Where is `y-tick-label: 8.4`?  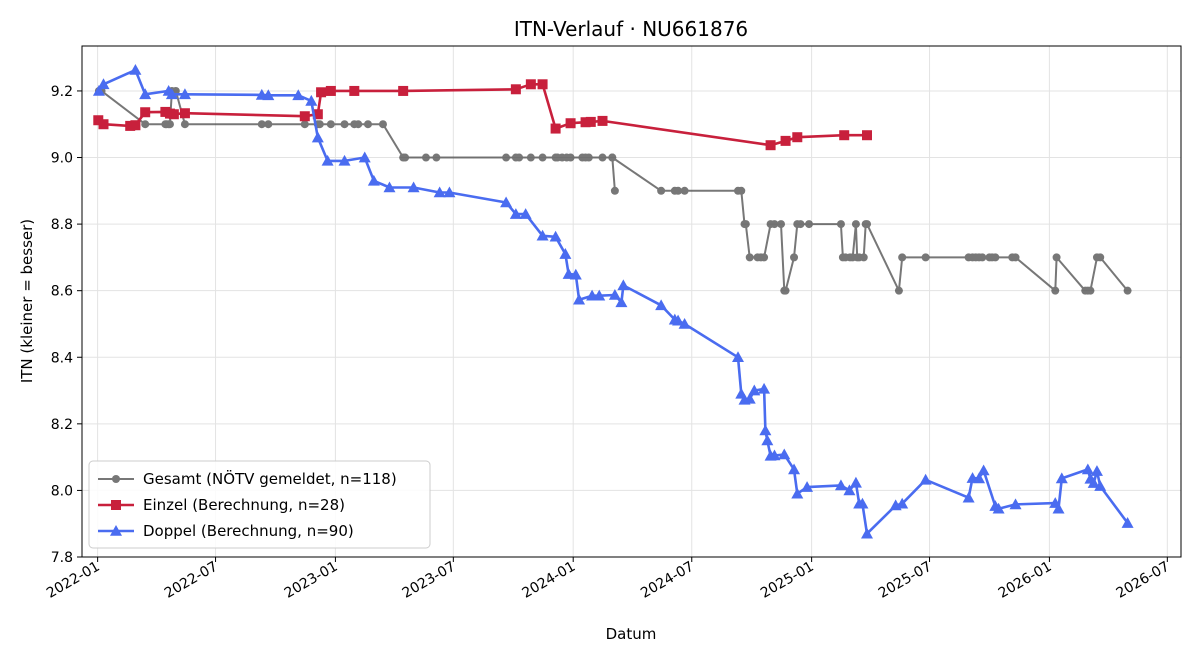
y-tick-label: 8.4 is located at coordinates (62, 358).